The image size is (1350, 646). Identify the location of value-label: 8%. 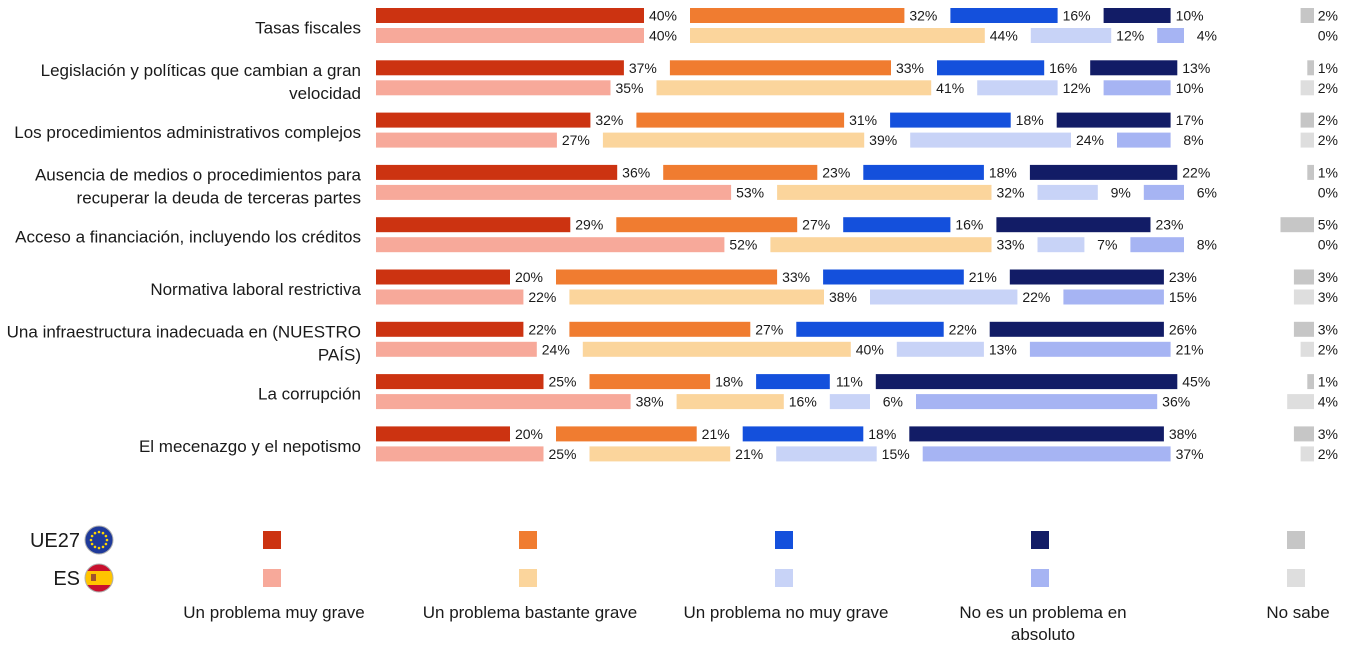
(1207, 245).